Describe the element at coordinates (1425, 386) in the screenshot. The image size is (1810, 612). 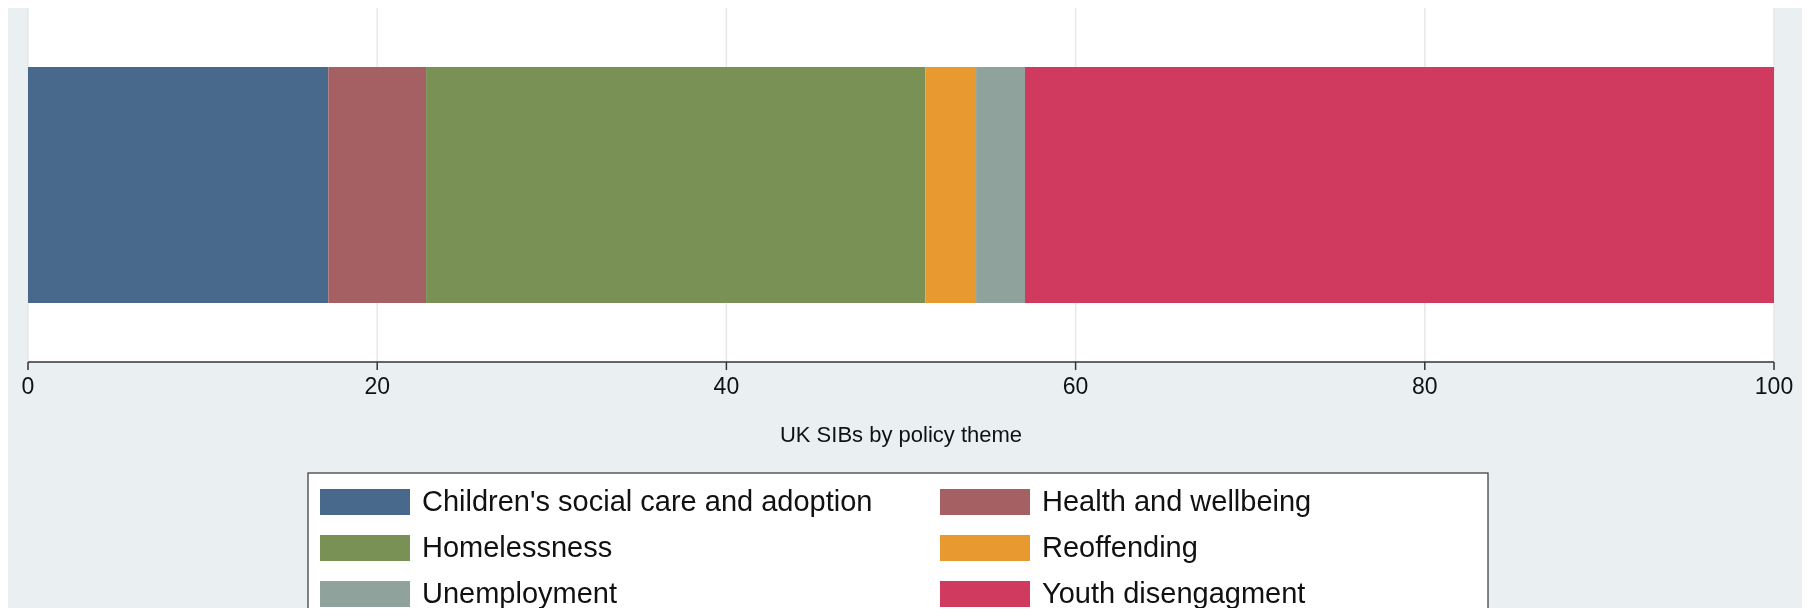
I see `x-tick-label: 80` at that location.